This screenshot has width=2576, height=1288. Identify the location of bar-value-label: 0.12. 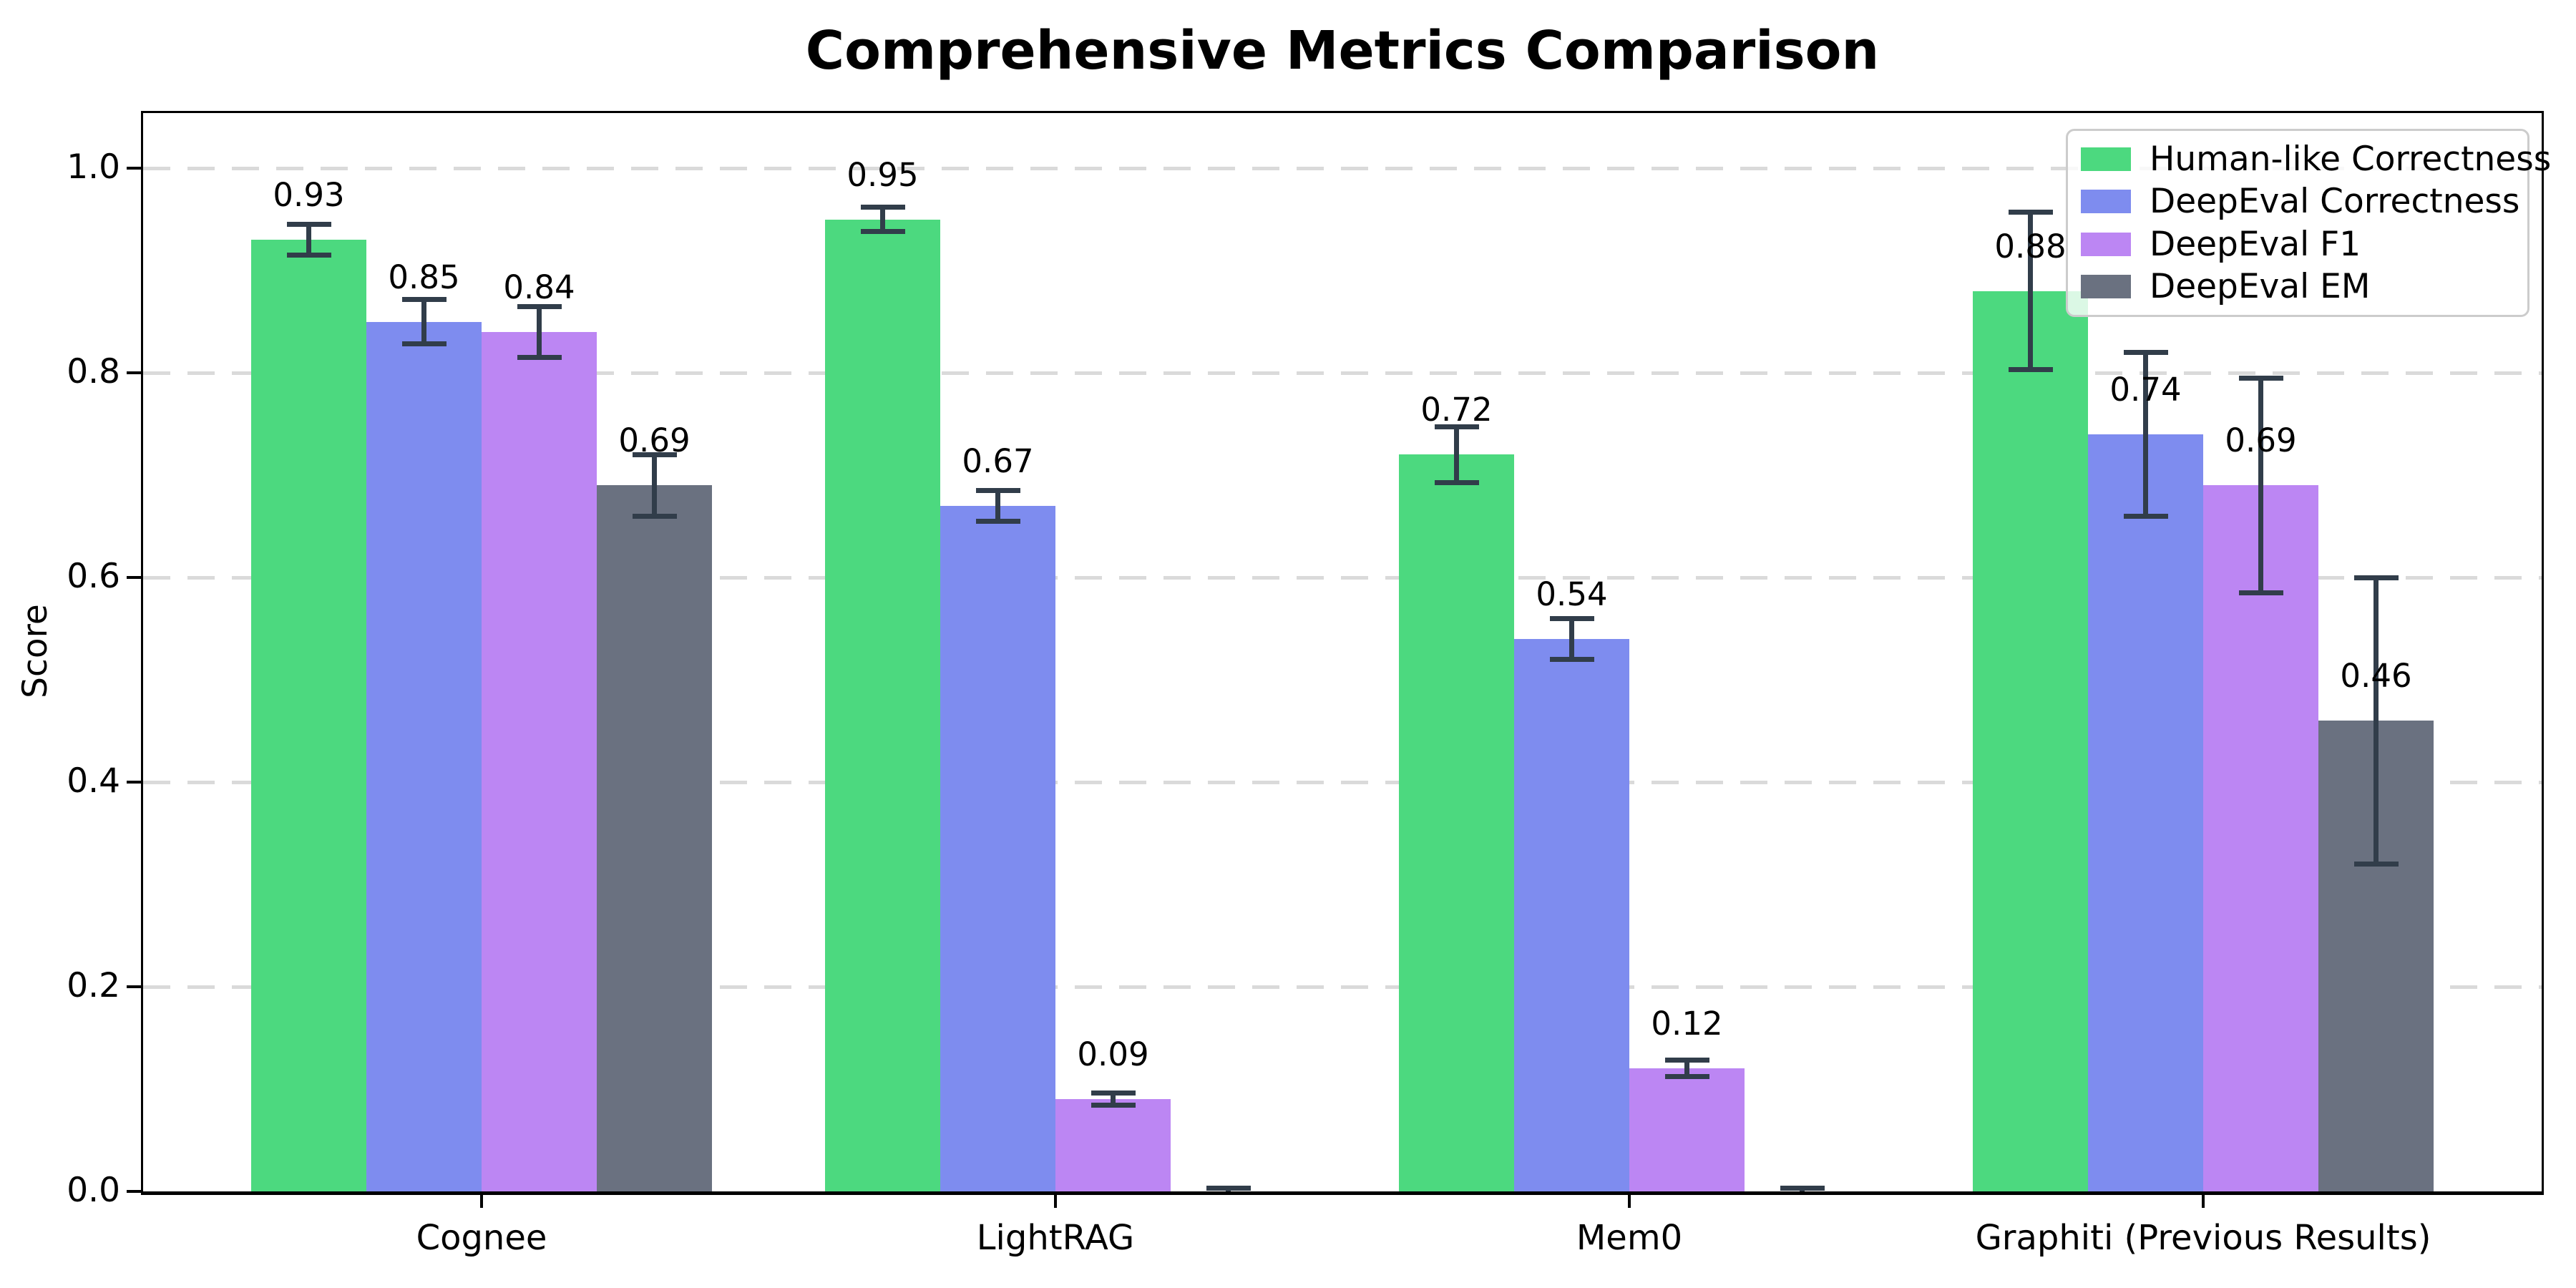
(1687, 1024).